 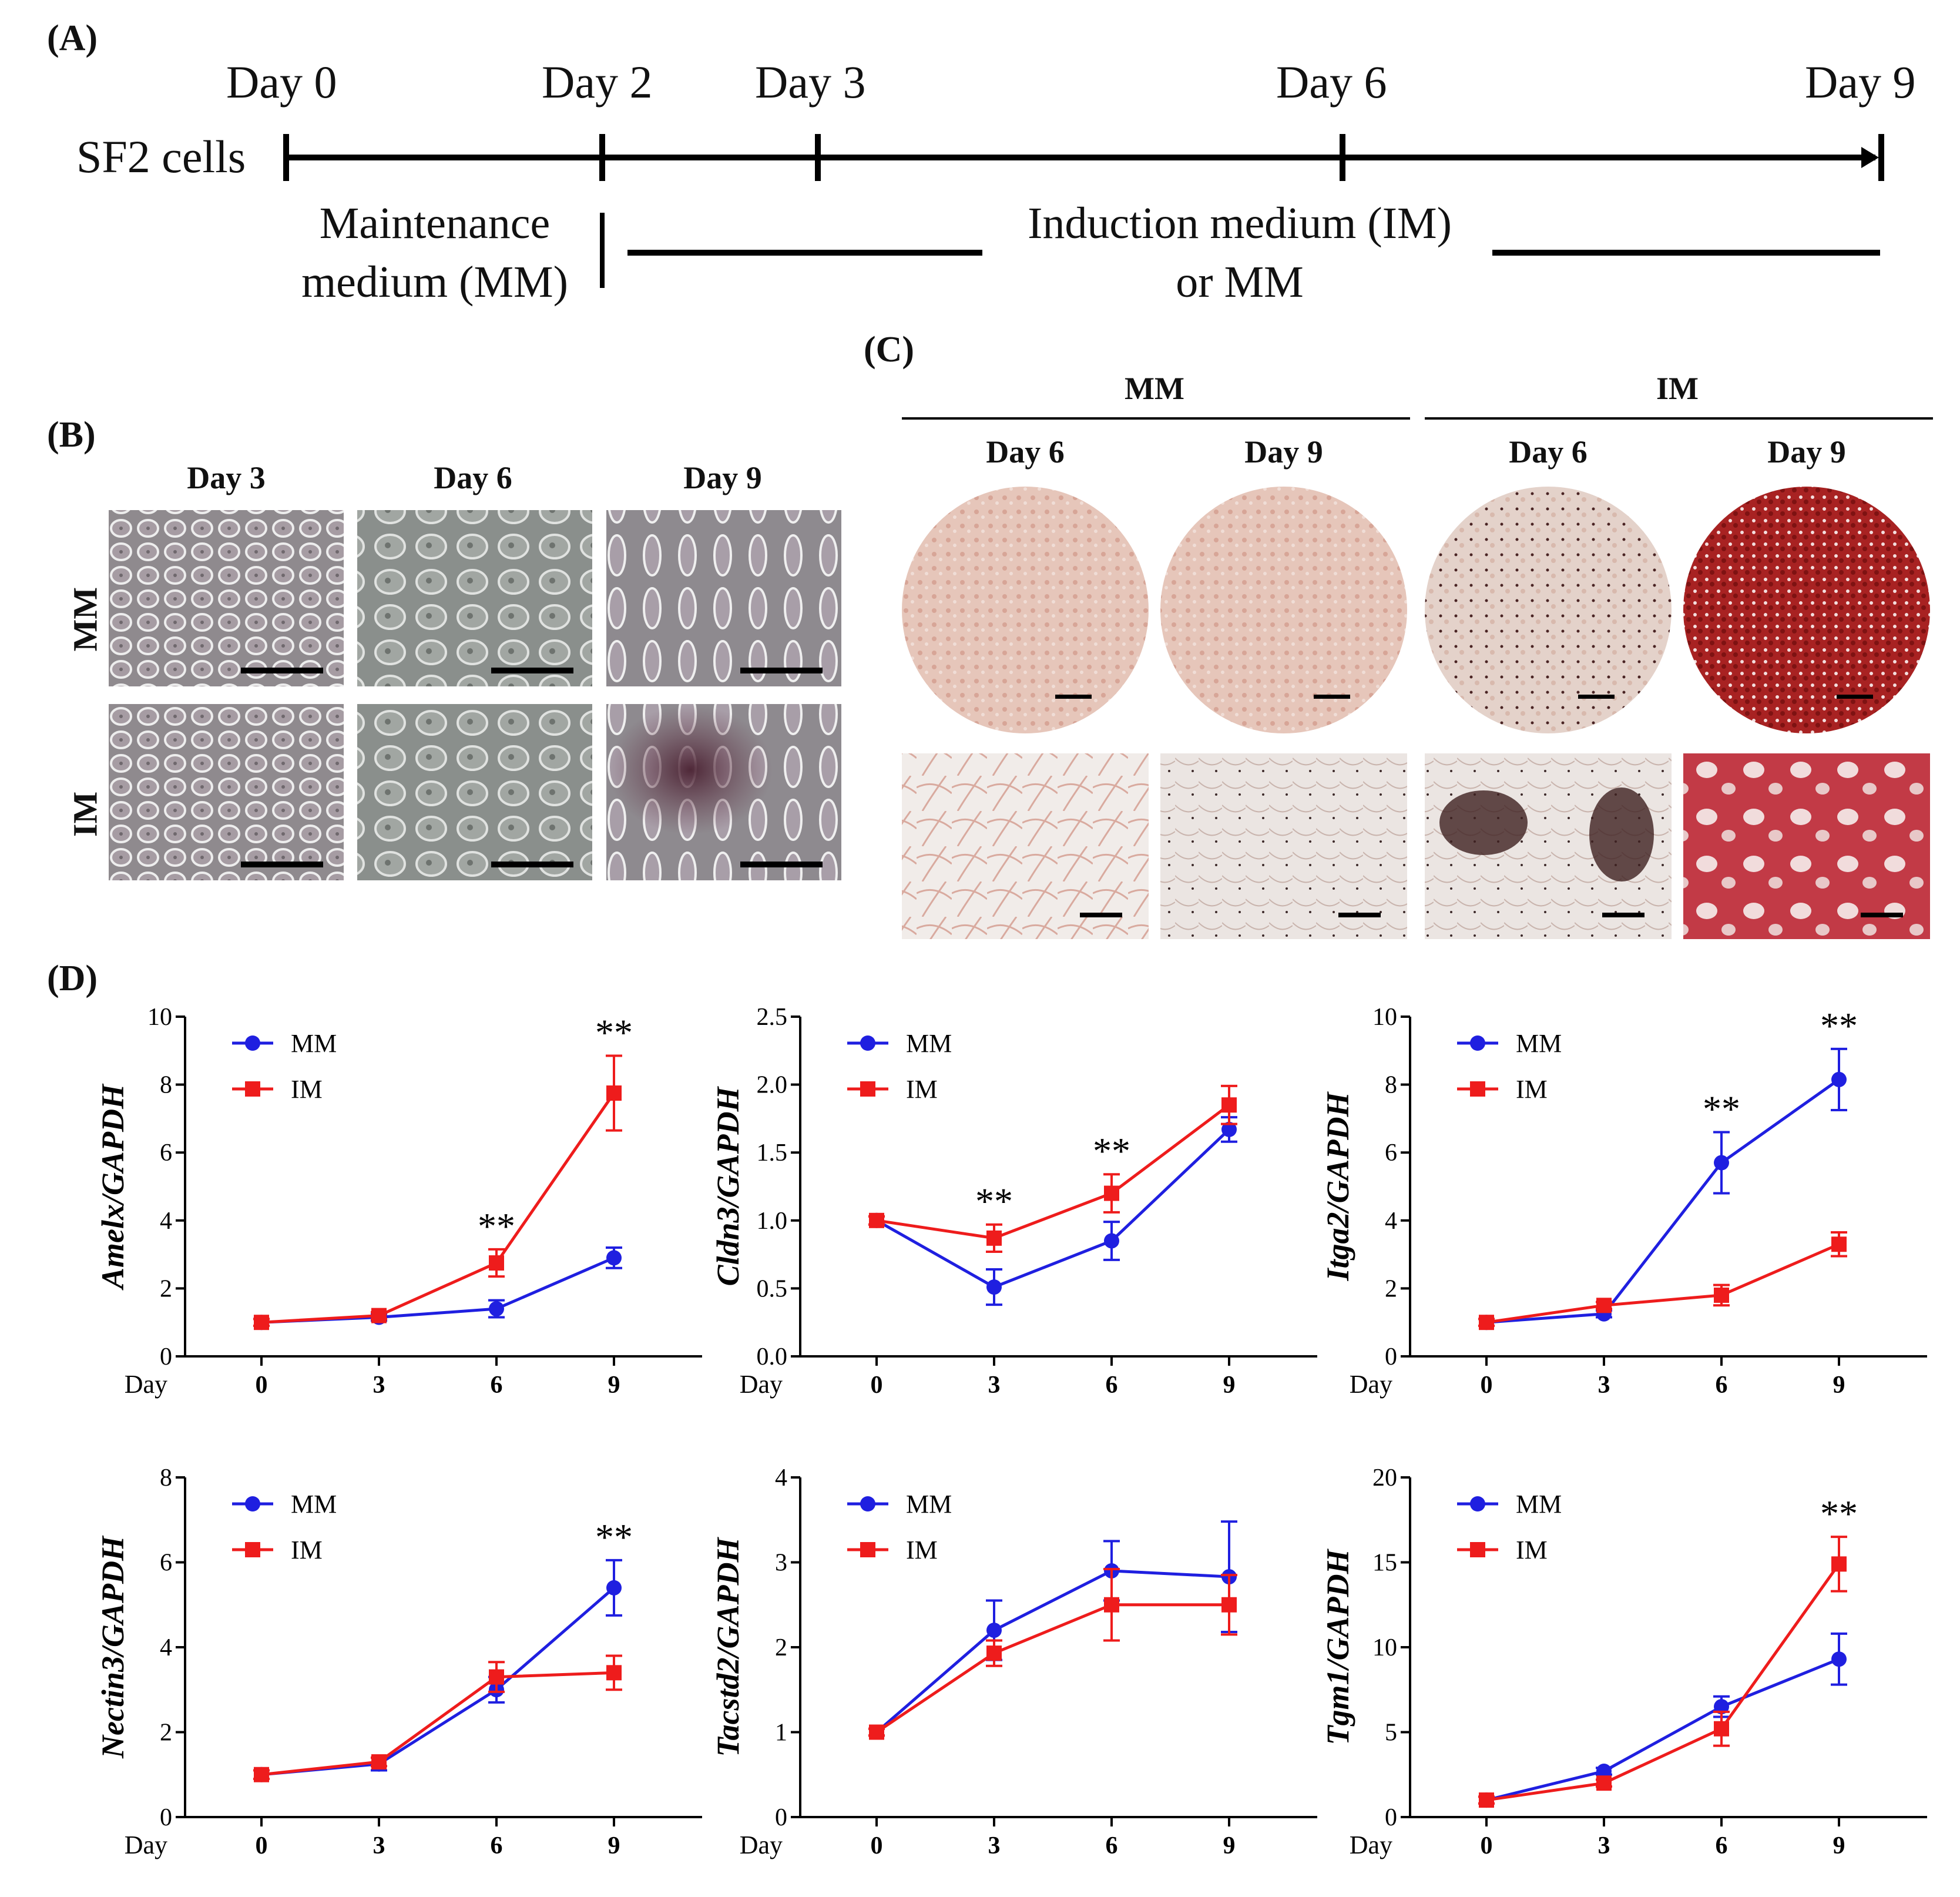 I want to click on micrograph-im-day3, so click(x=226, y=792).